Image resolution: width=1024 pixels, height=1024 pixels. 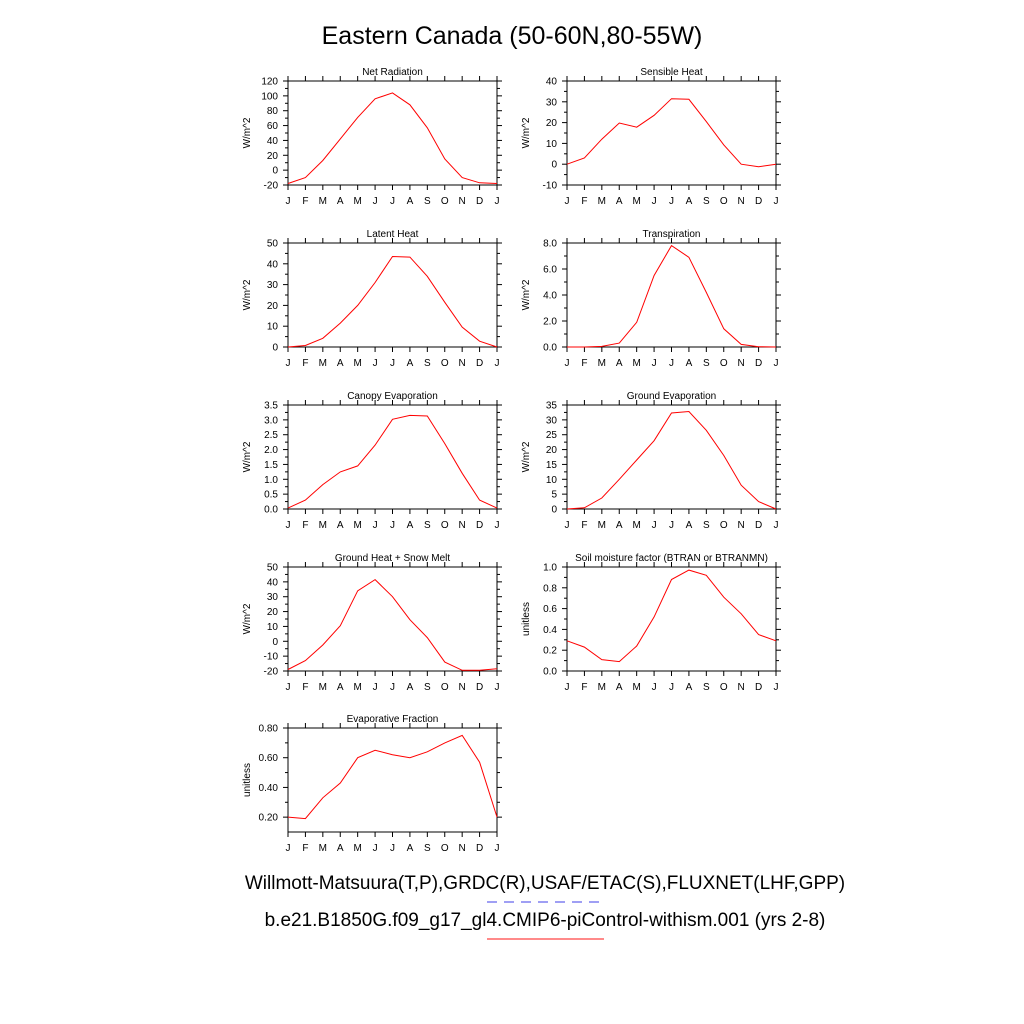 What do you see at coordinates (393, 719) in the screenshot?
I see `panel-title: Evaporative Fraction` at bounding box center [393, 719].